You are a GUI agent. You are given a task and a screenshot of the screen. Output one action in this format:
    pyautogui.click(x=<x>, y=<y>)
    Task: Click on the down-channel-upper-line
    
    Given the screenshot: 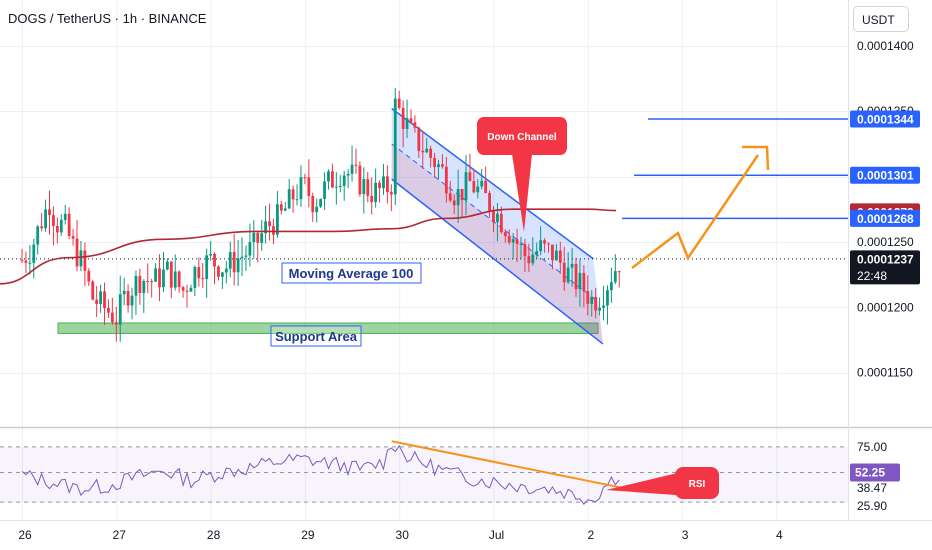 What is the action you would take?
    pyautogui.click(x=492, y=183)
    